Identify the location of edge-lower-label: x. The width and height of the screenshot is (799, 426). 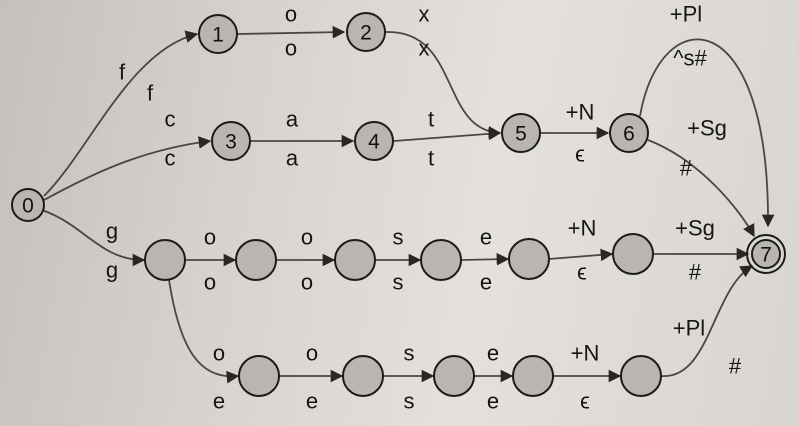
(424, 48).